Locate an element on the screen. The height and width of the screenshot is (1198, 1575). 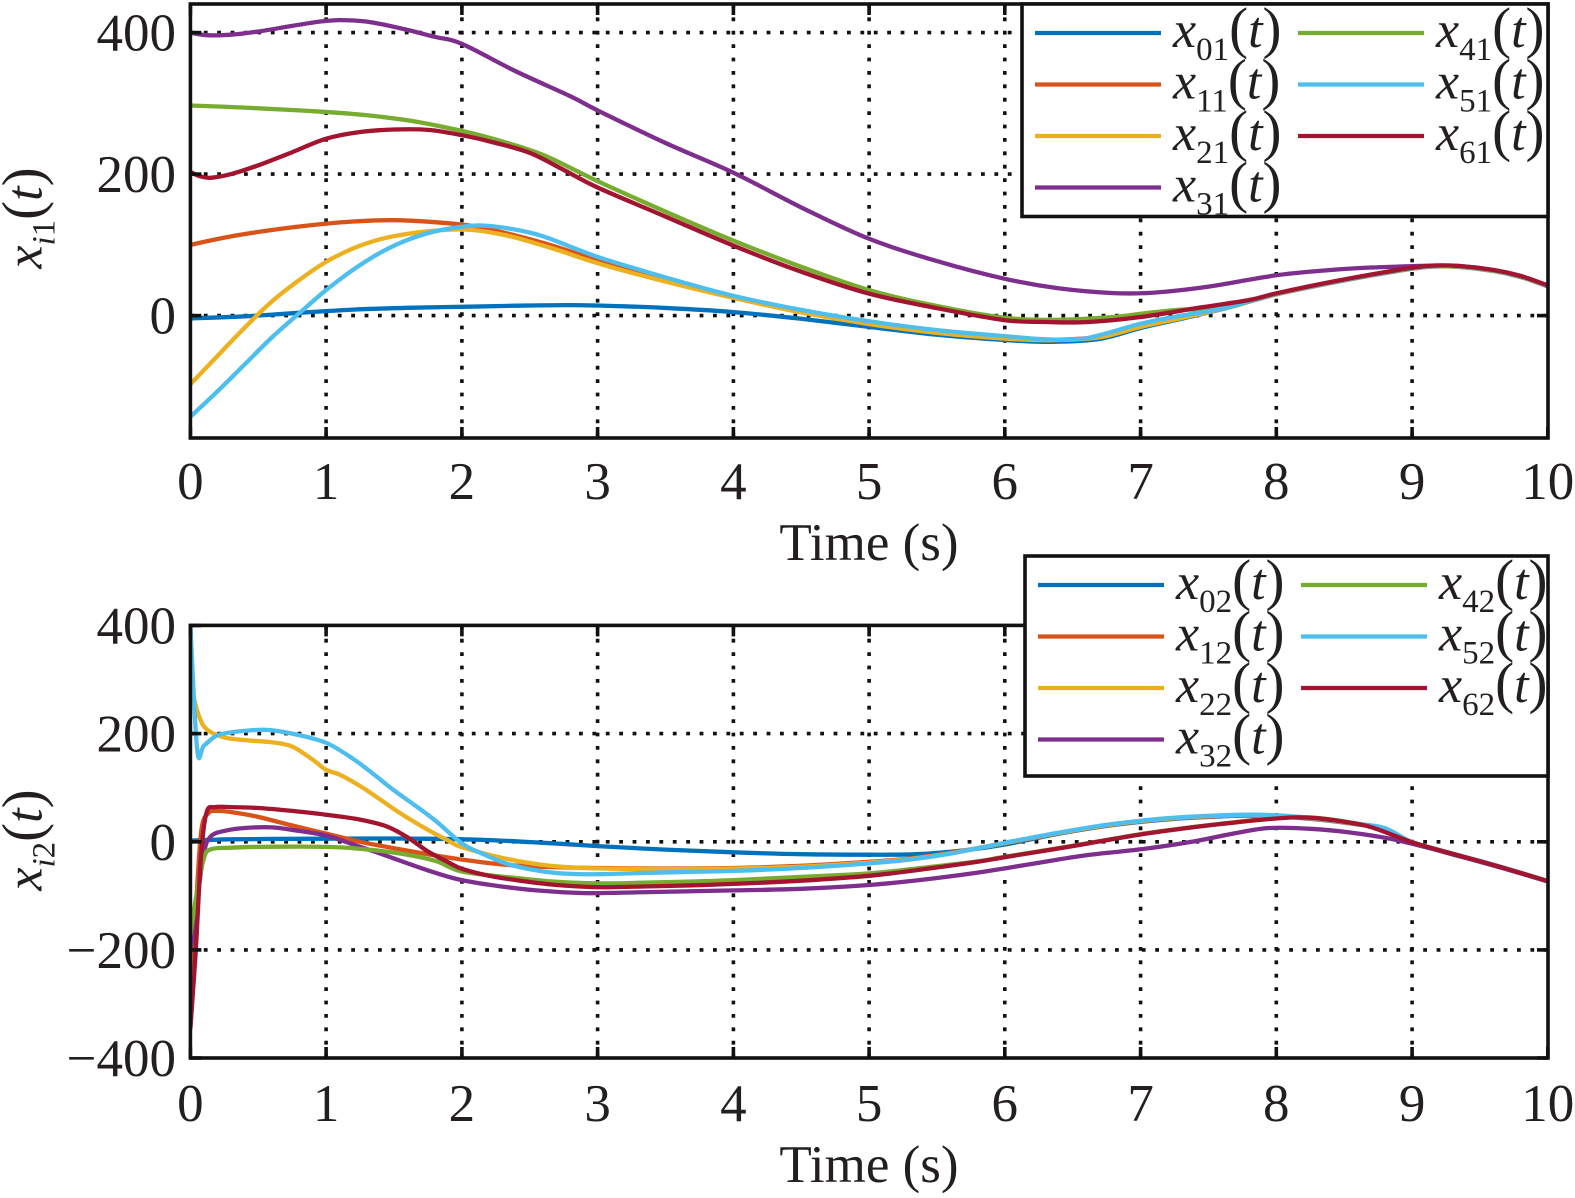
svg-text: x21(t) is located at coordinates (1227, 135).